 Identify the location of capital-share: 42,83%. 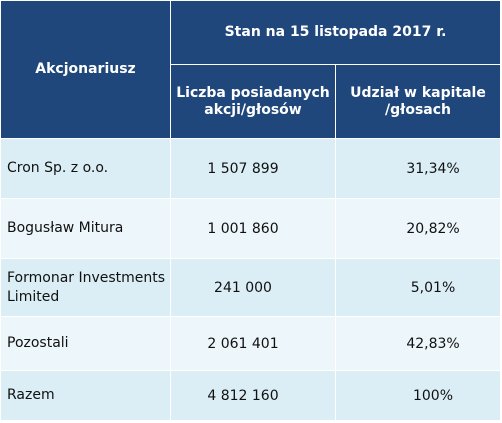
(418, 343).